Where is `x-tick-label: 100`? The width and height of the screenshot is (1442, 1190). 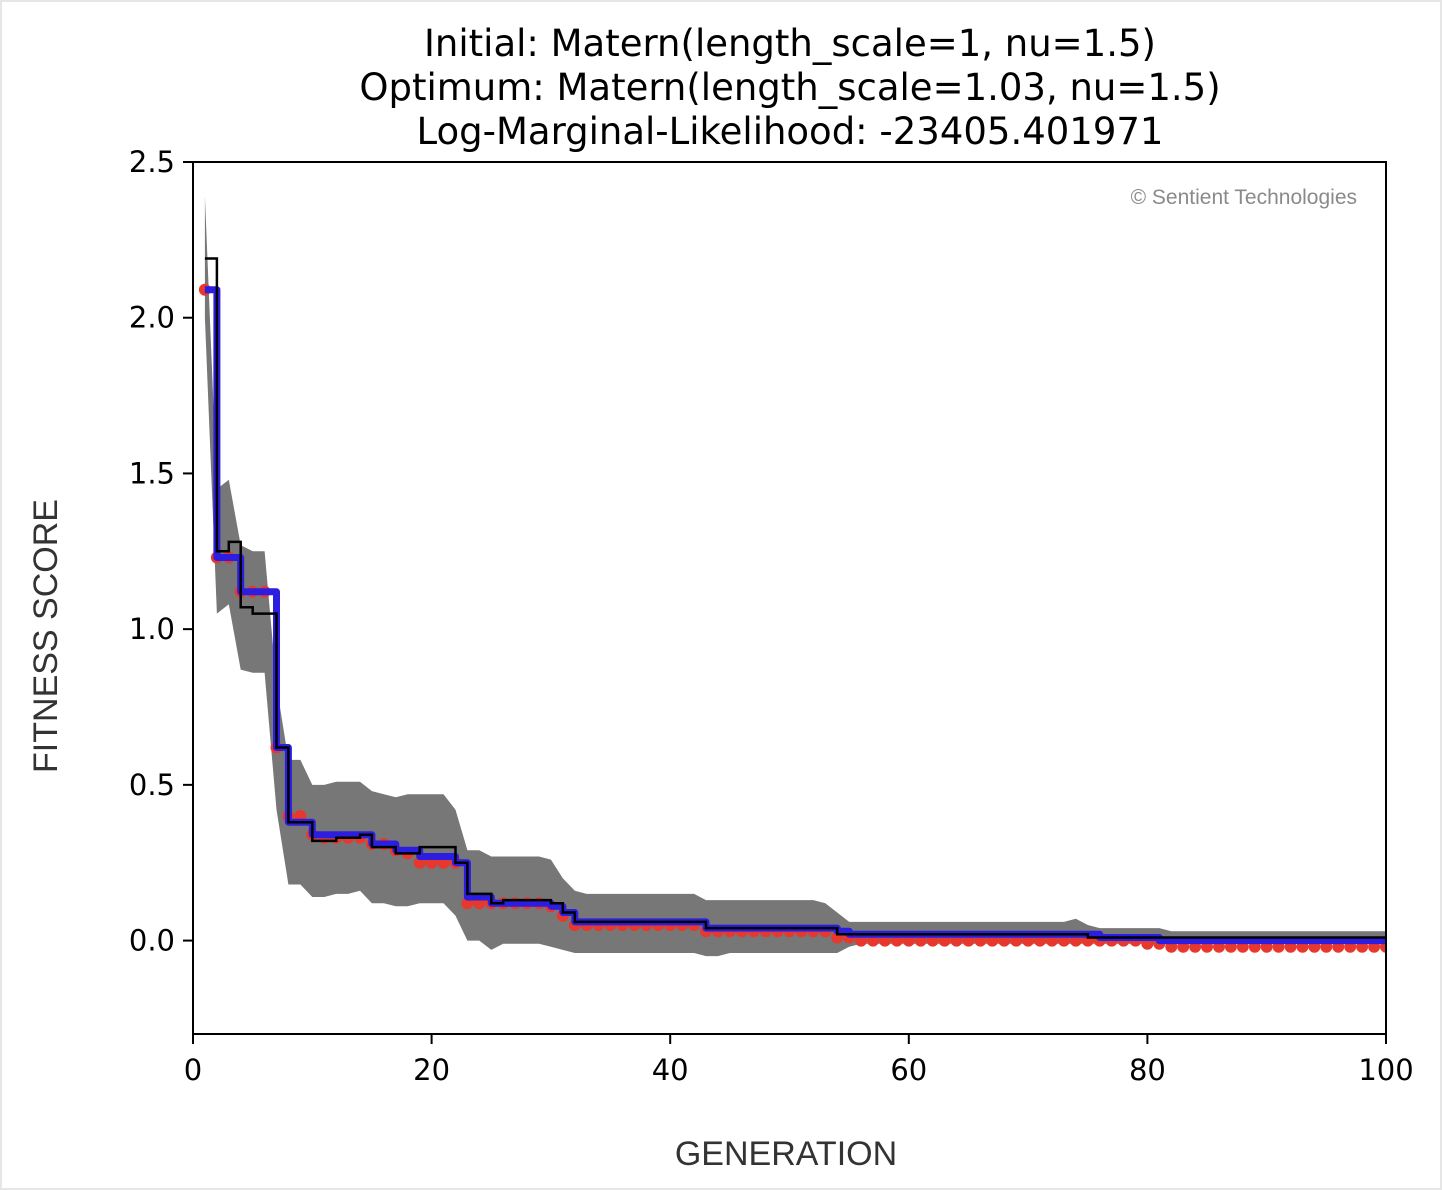 x-tick-label: 100 is located at coordinates (1385, 1070).